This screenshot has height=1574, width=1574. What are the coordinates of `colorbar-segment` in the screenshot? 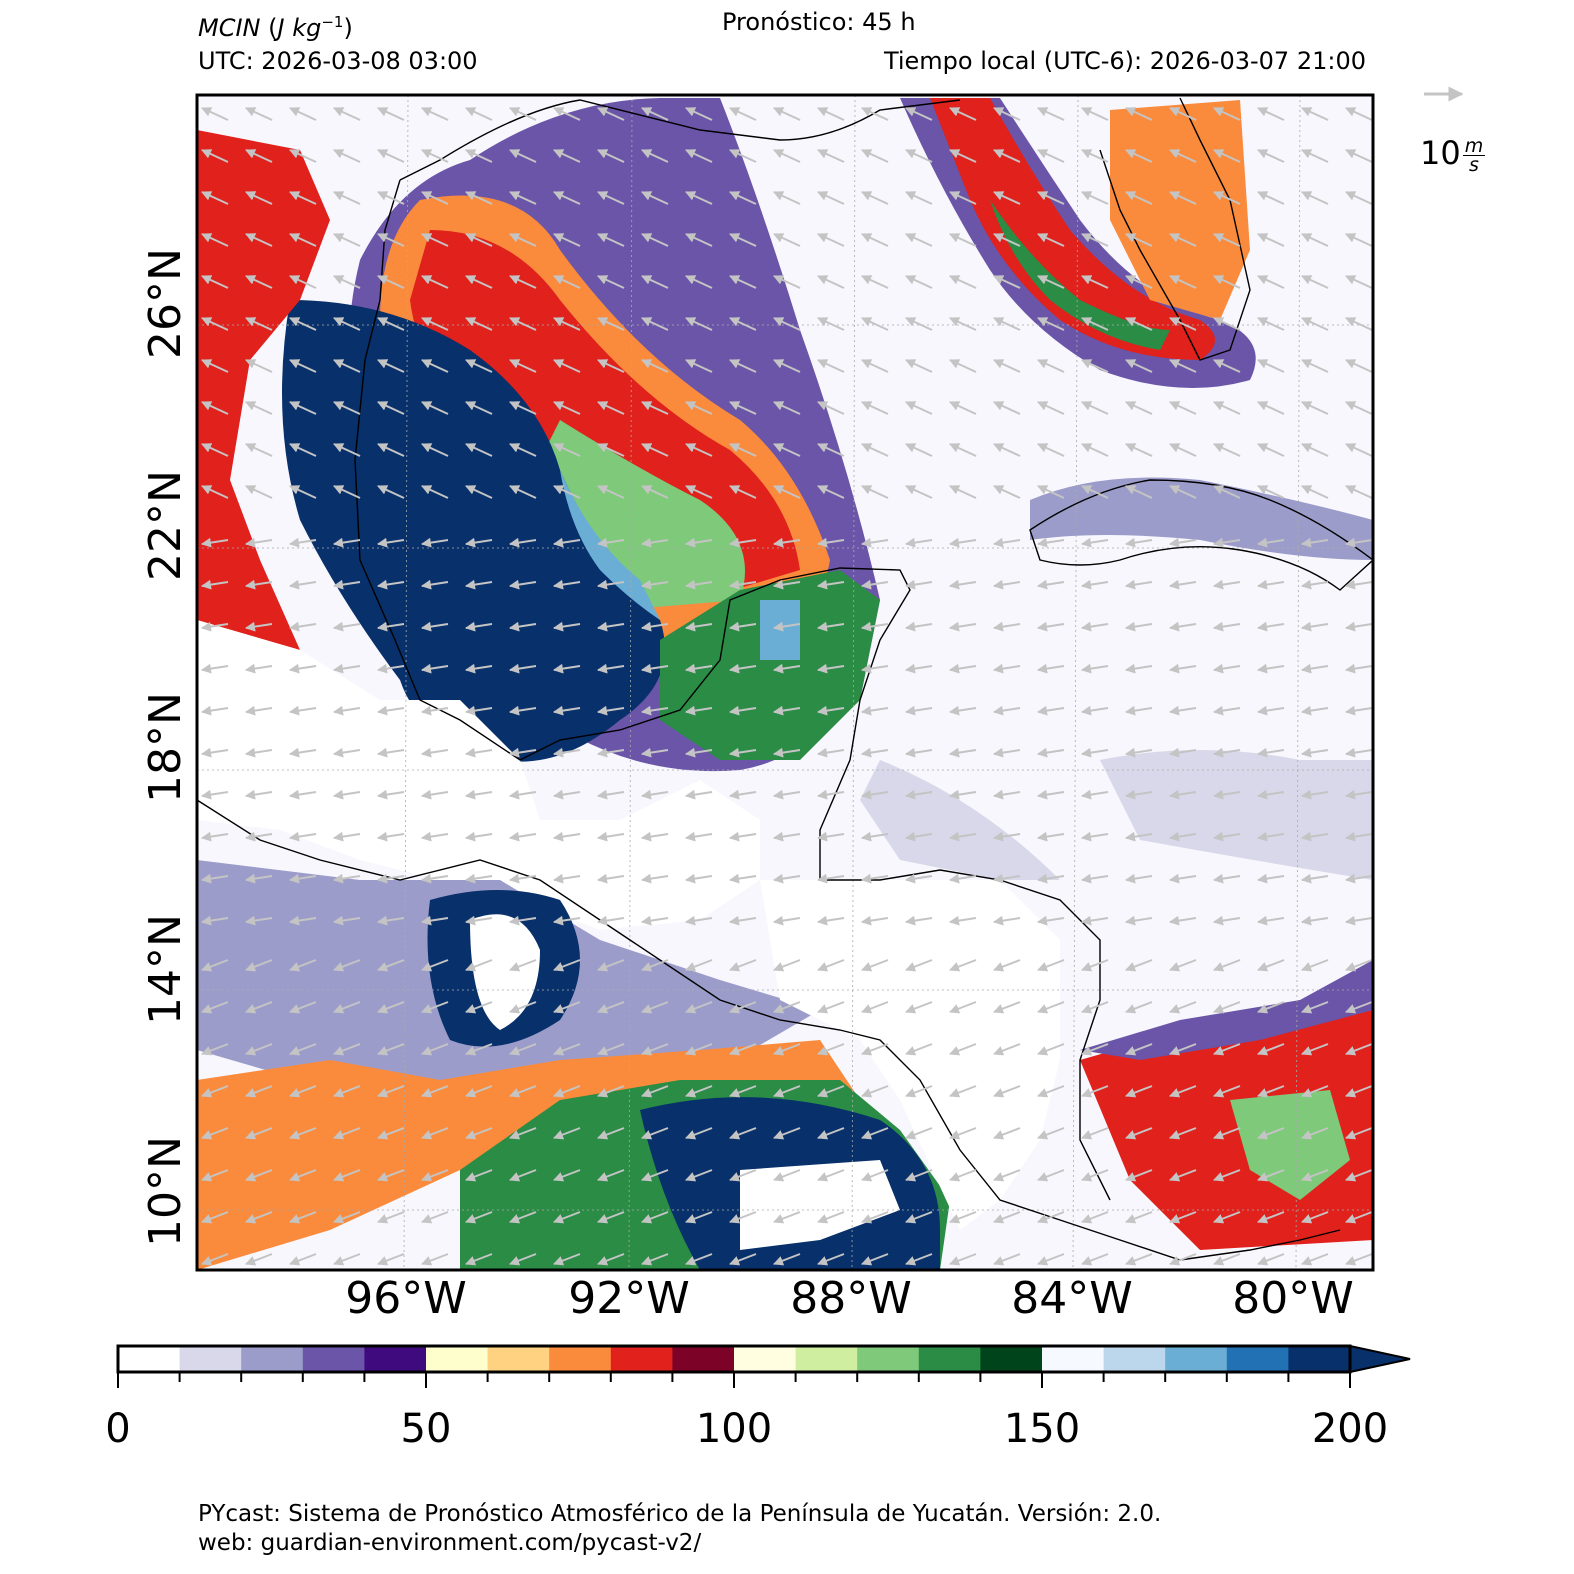 It's located at (580, 1359).